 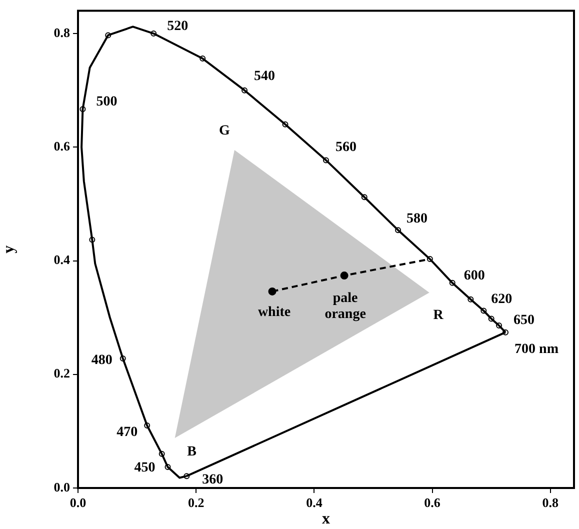 I want to click on y-axis-title: y, so click(x=9, y=249).